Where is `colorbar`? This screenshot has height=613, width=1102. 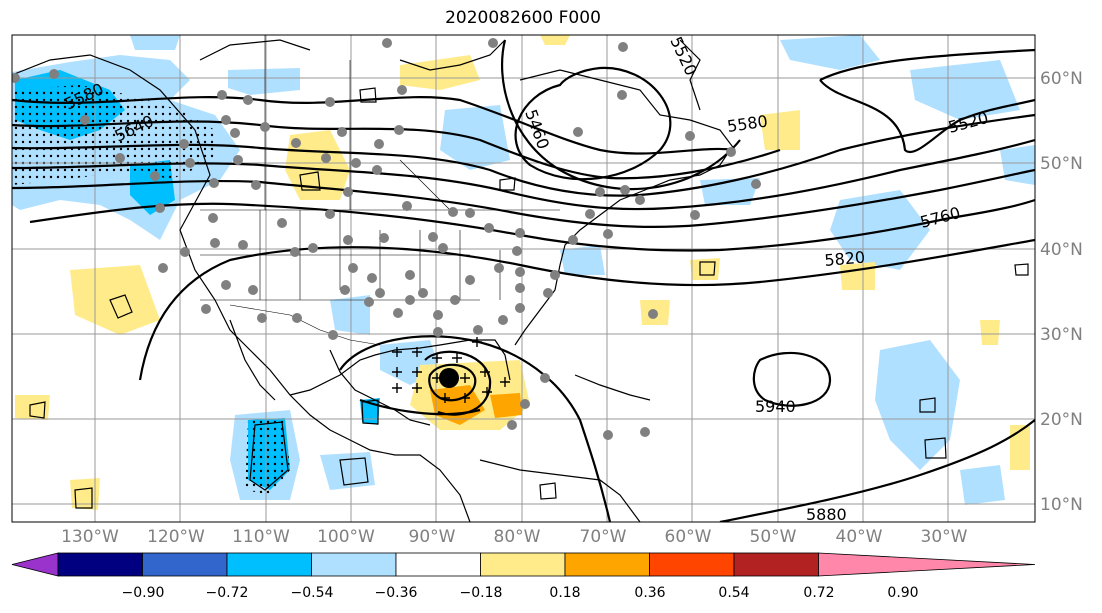 colorbar is located at coordinates (523, 564).